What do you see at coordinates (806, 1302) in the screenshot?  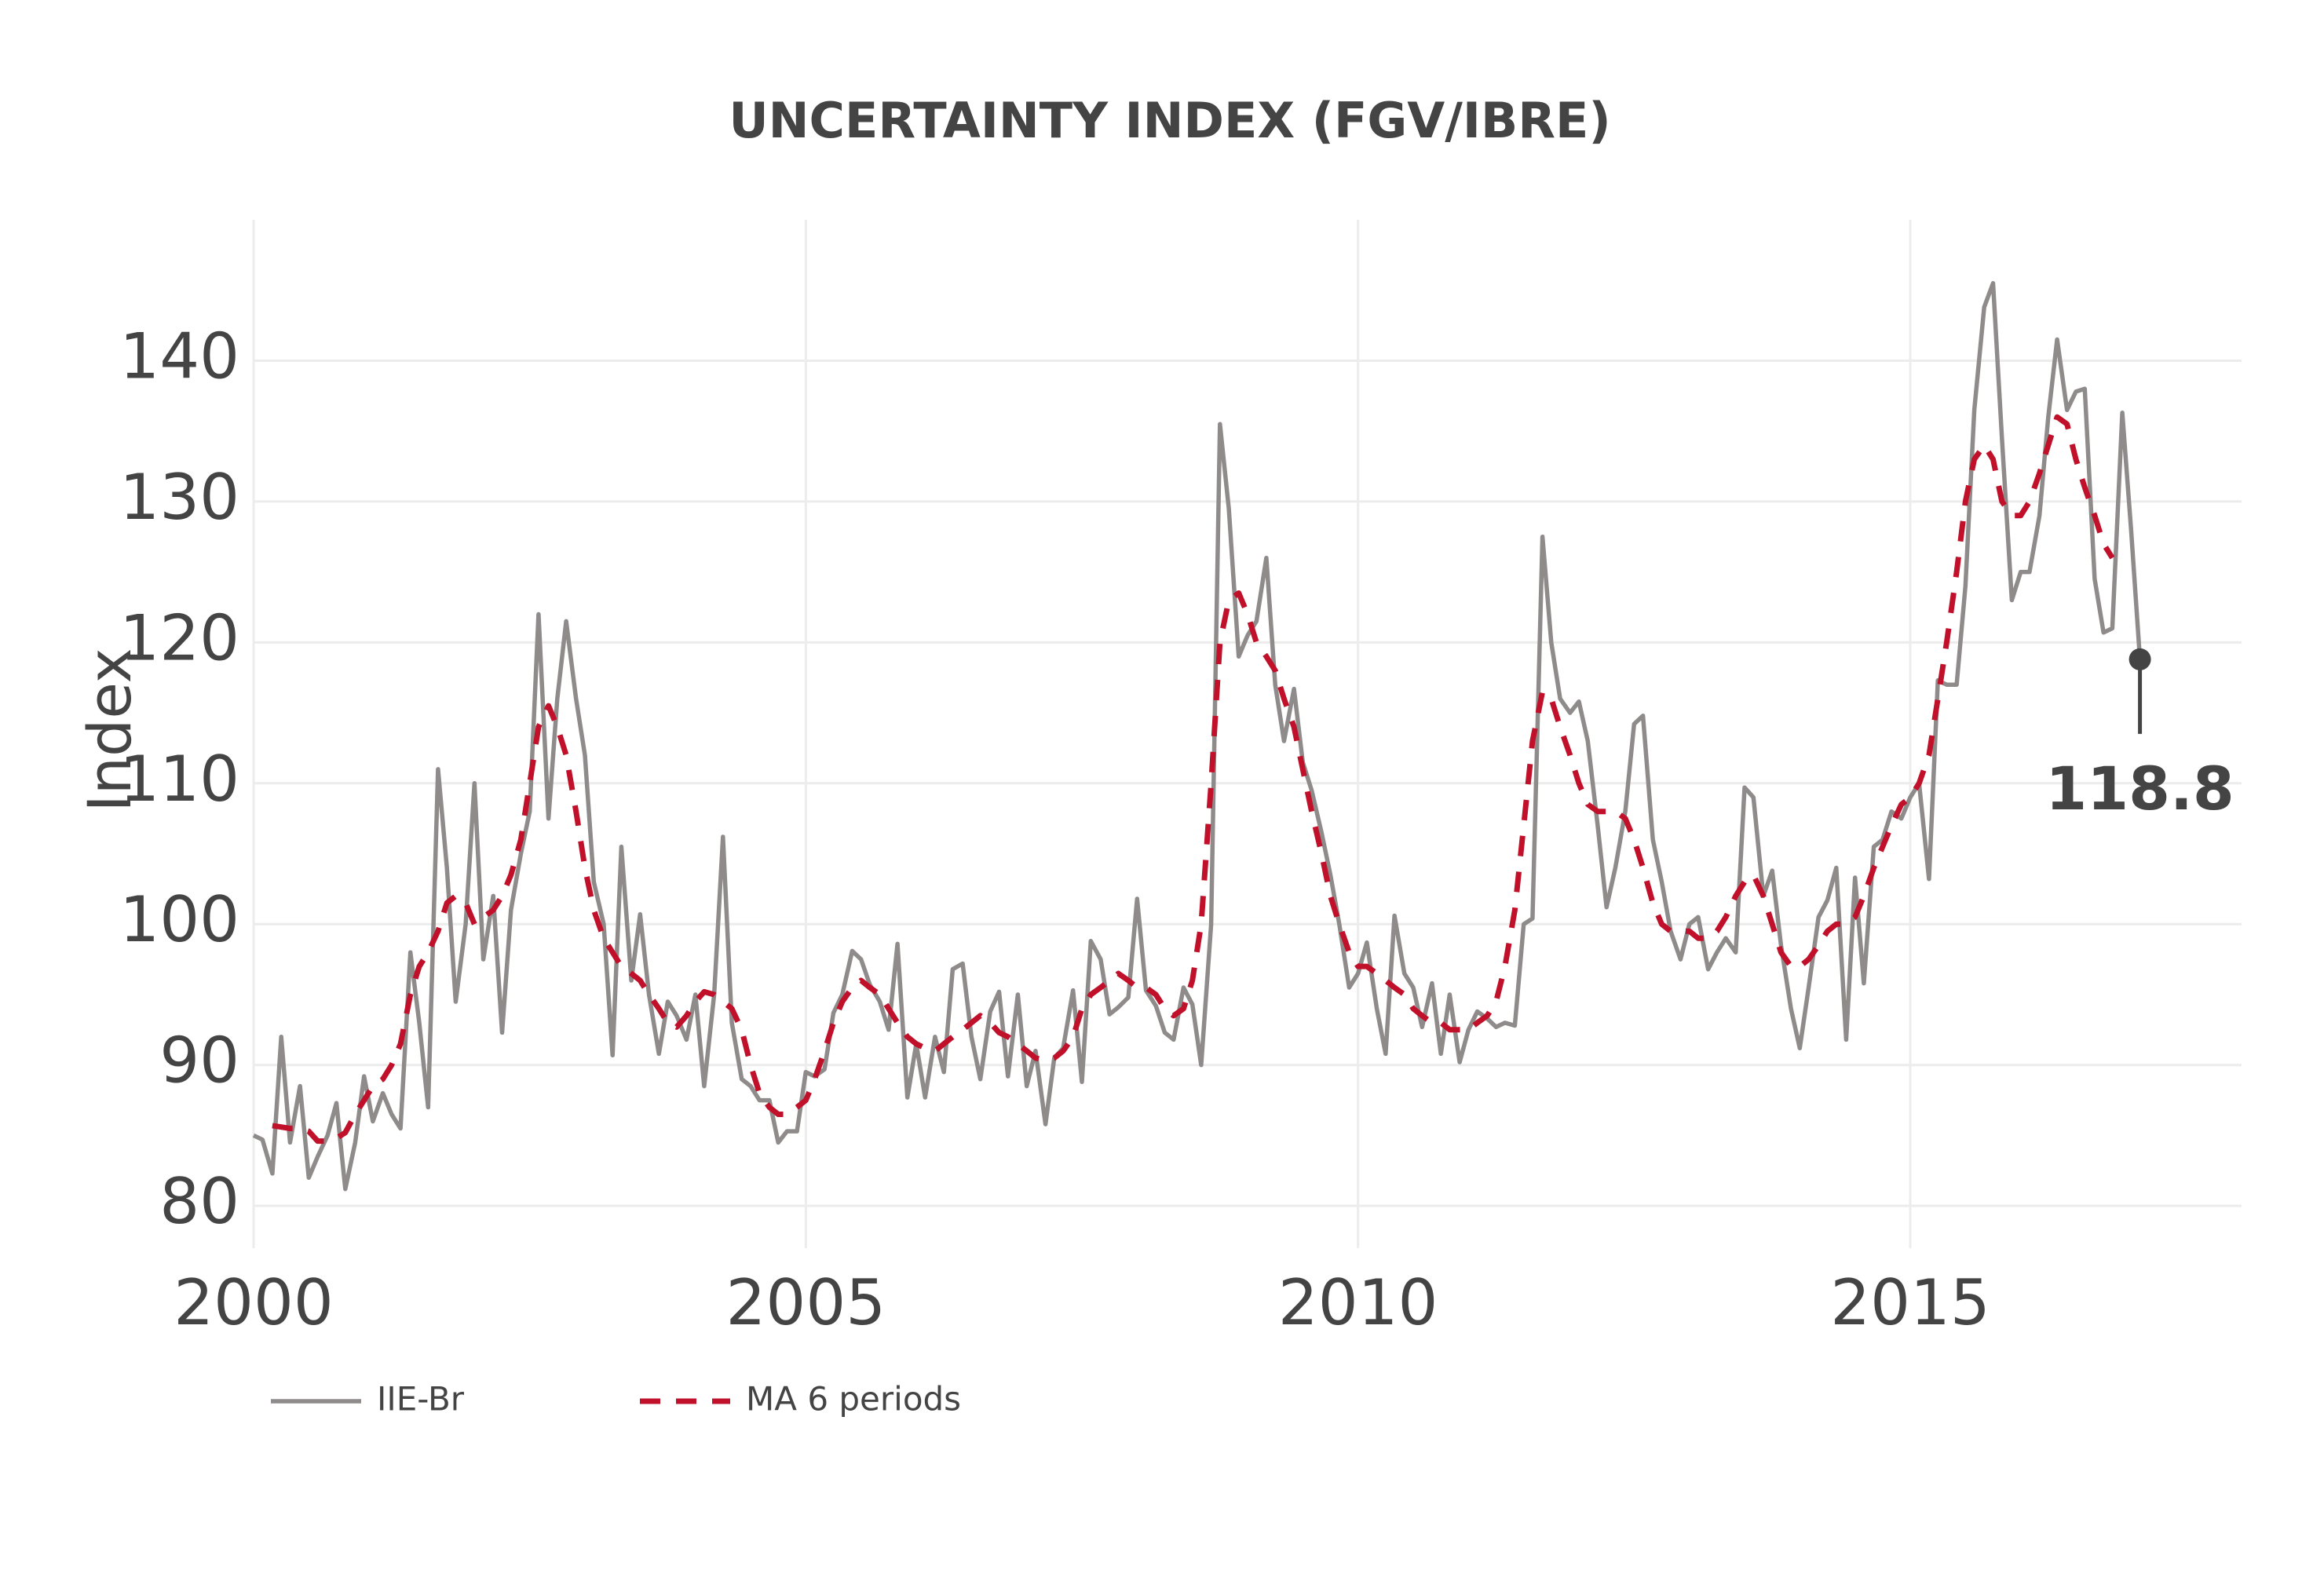 I see `x-tick-label: 2005` at bounding box center [806, 1302].